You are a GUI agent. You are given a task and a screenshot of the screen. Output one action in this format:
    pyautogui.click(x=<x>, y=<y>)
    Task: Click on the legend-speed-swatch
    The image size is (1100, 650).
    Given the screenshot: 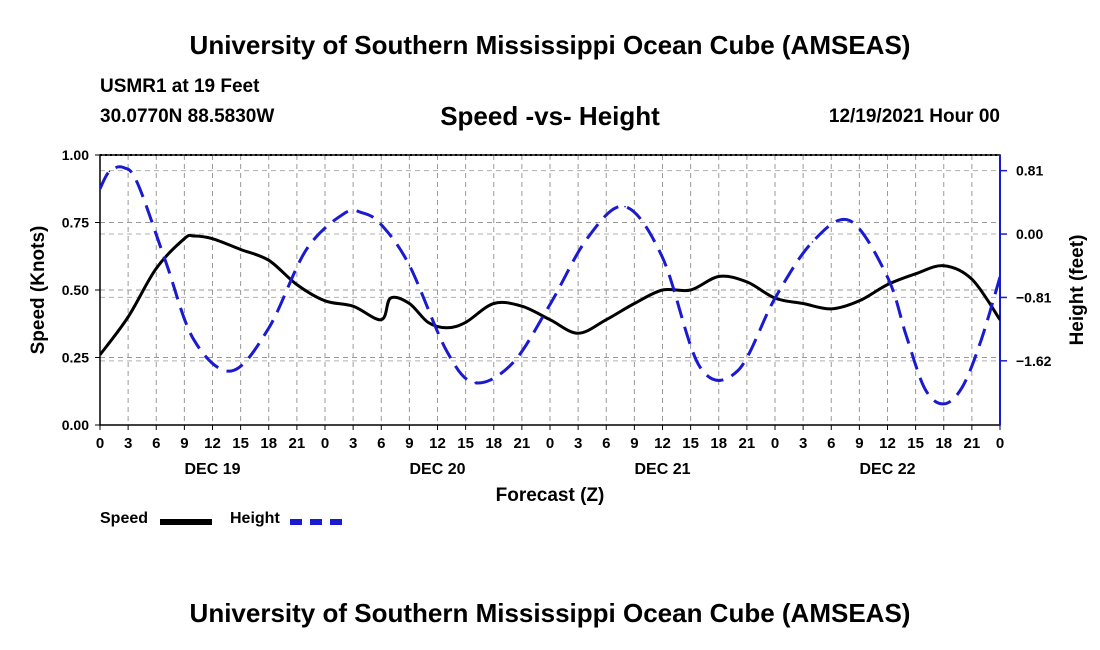 What is the action you would take?
    pyautogui.click(x=186, y=522)
    